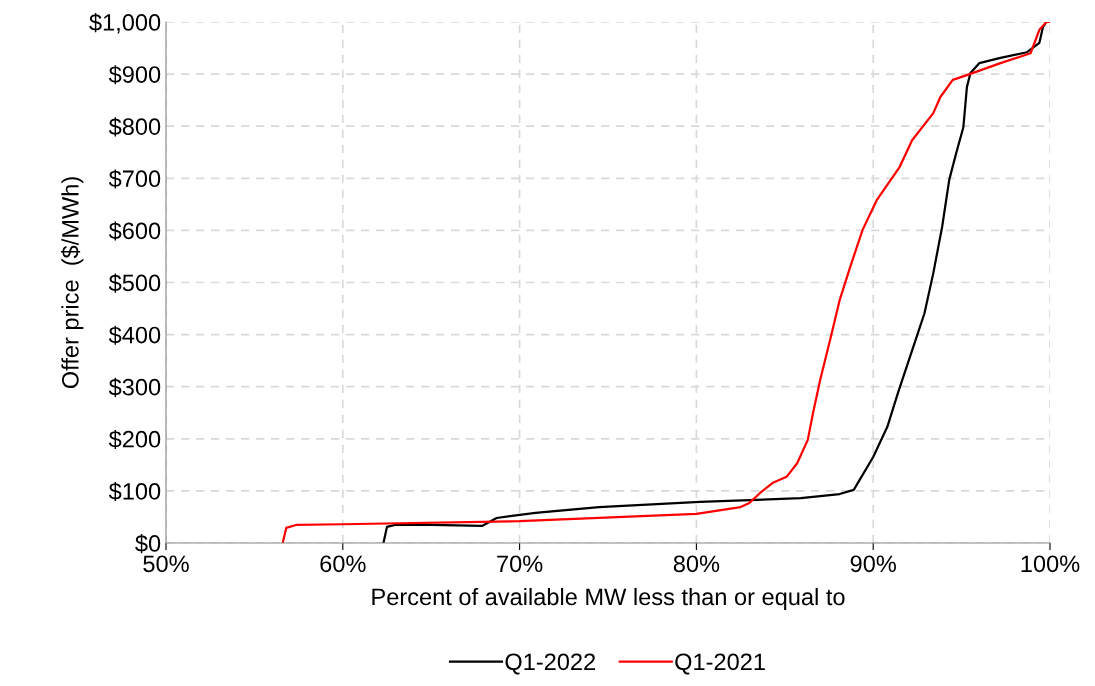  Describe the element at coordinates (696, 564) in the screenshot. I see `x-tick-label: 80%` at that location.